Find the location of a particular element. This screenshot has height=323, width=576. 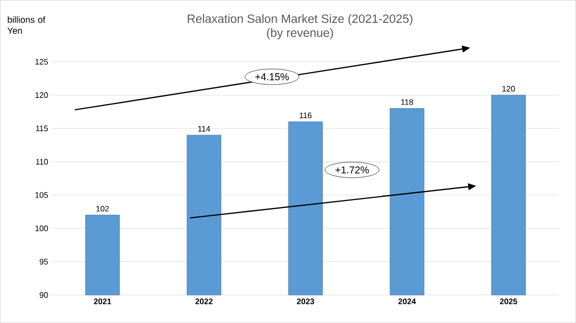

chart-subtitle: (by revenue) is located at coordinates (300, 34).